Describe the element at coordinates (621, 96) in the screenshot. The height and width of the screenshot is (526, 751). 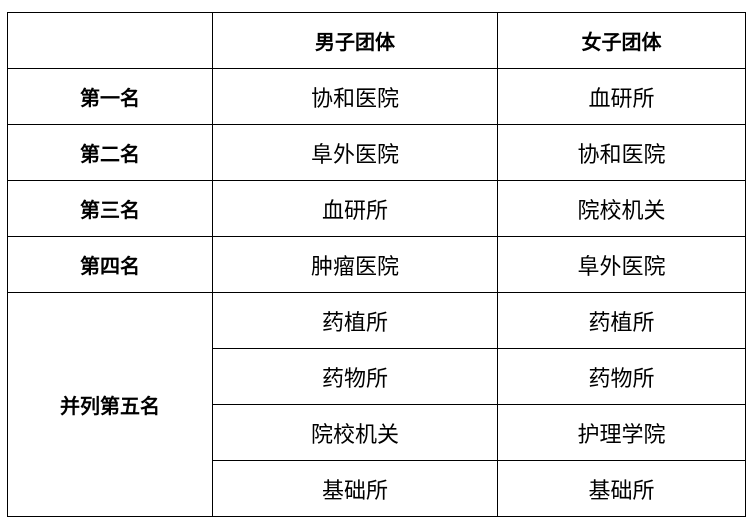
I see `women-cell: 血研所` at that location.